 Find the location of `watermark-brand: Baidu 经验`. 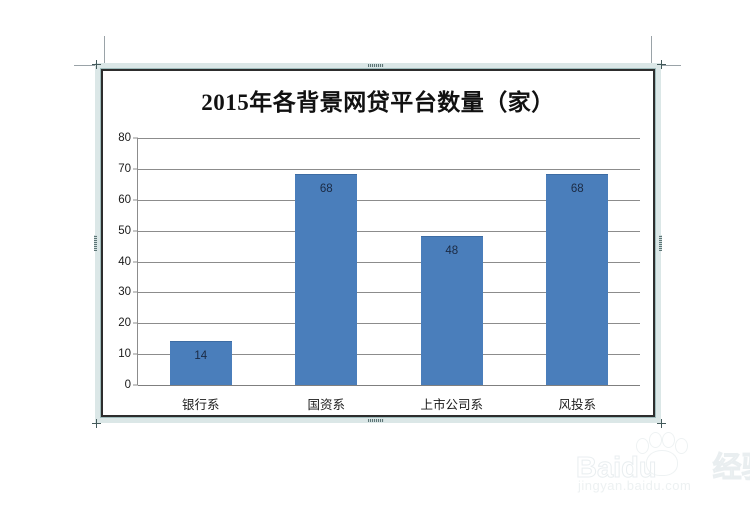

watermark-brand: Baidu 经验 is located at coordinates (663, 465).